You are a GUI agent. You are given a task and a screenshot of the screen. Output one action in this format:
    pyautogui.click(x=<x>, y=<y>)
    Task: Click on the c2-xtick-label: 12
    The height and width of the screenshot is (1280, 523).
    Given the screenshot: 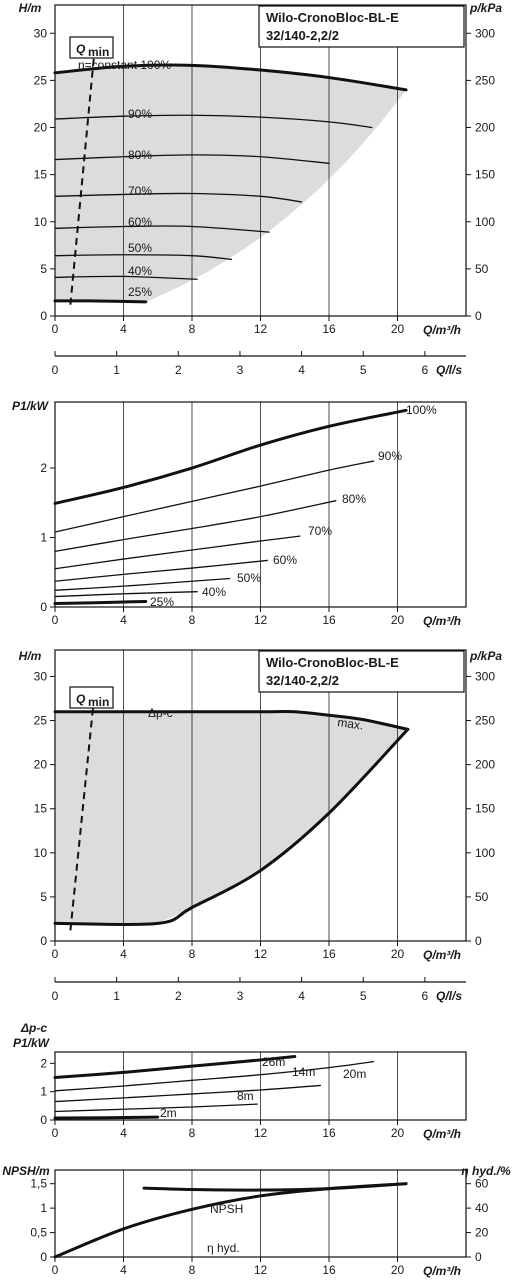 What is the action you would take?
    pyautogui.click(x=261, y=620)
    